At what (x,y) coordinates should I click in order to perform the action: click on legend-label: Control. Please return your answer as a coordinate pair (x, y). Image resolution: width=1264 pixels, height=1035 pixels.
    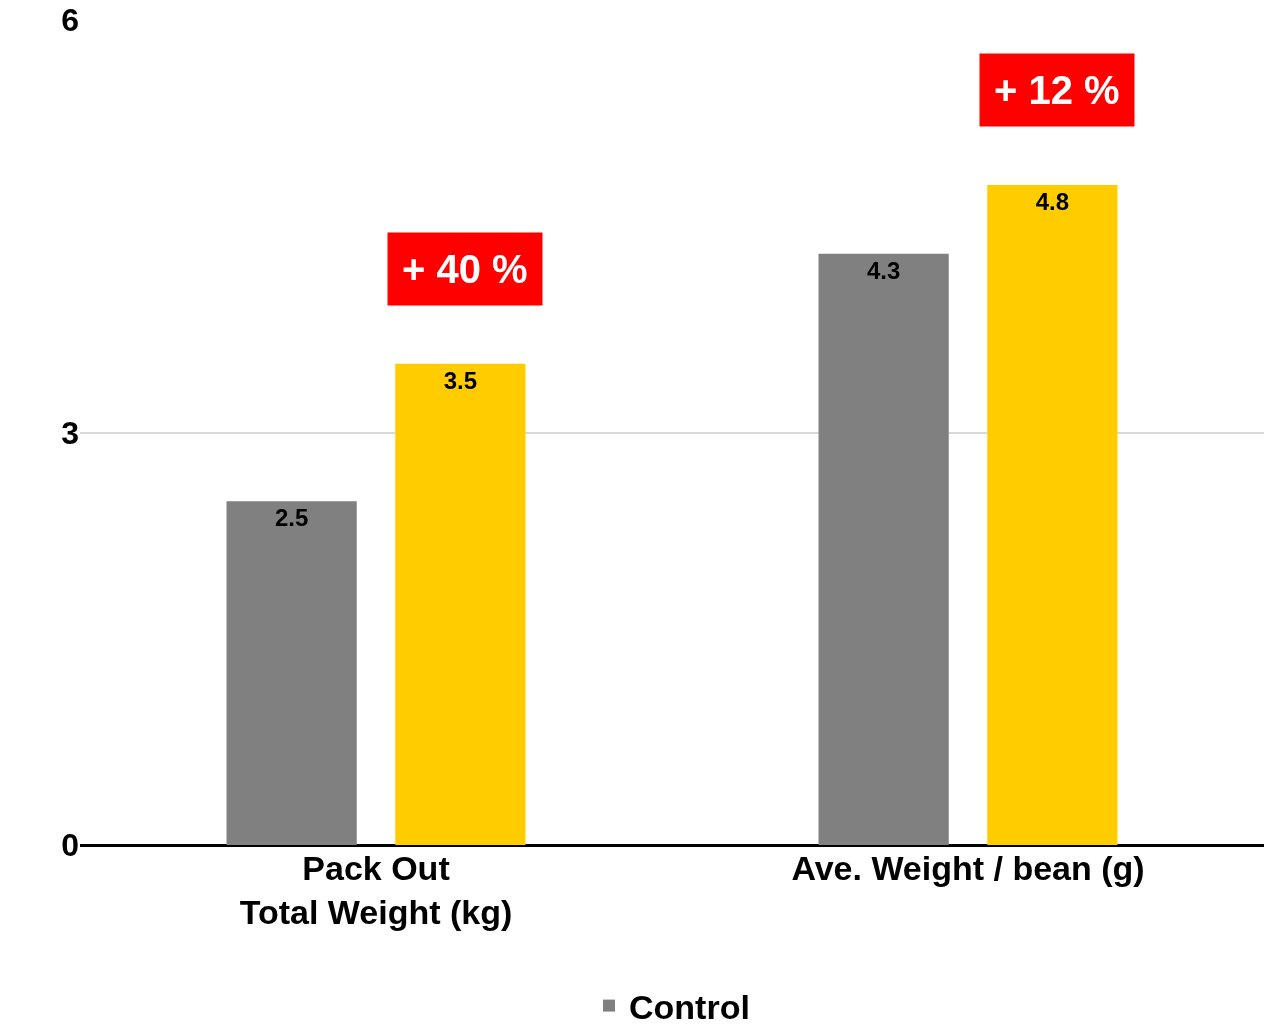
    Looking at the image, I should click on (689, 1006).